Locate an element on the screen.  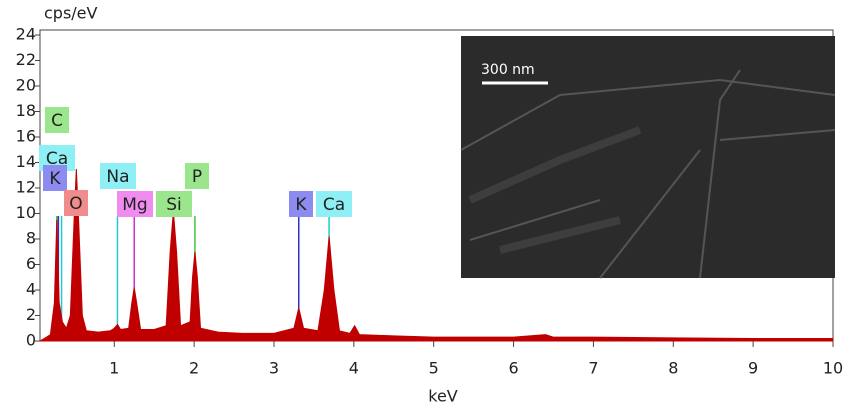
y-tick-label: 14 is located at coordinates (26, 161).